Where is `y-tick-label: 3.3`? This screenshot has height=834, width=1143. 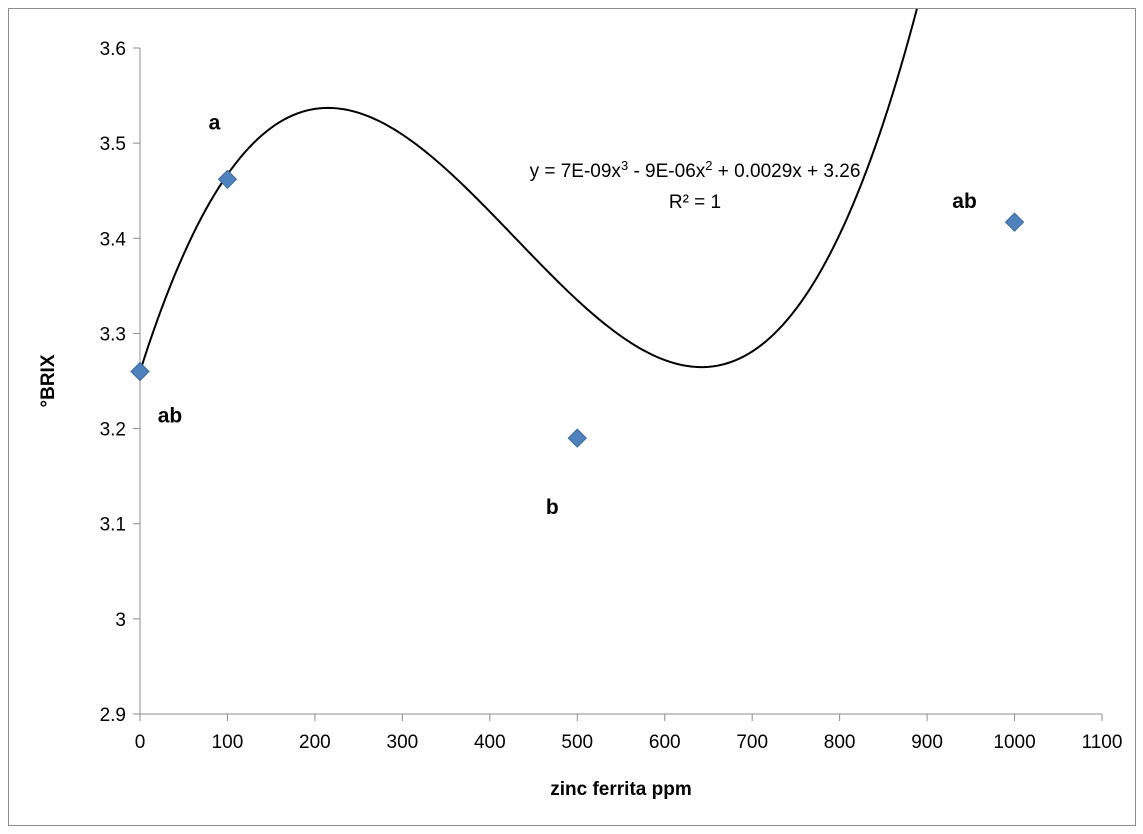 y-tick-label: 3.3 is located at coordinates (113, 334).